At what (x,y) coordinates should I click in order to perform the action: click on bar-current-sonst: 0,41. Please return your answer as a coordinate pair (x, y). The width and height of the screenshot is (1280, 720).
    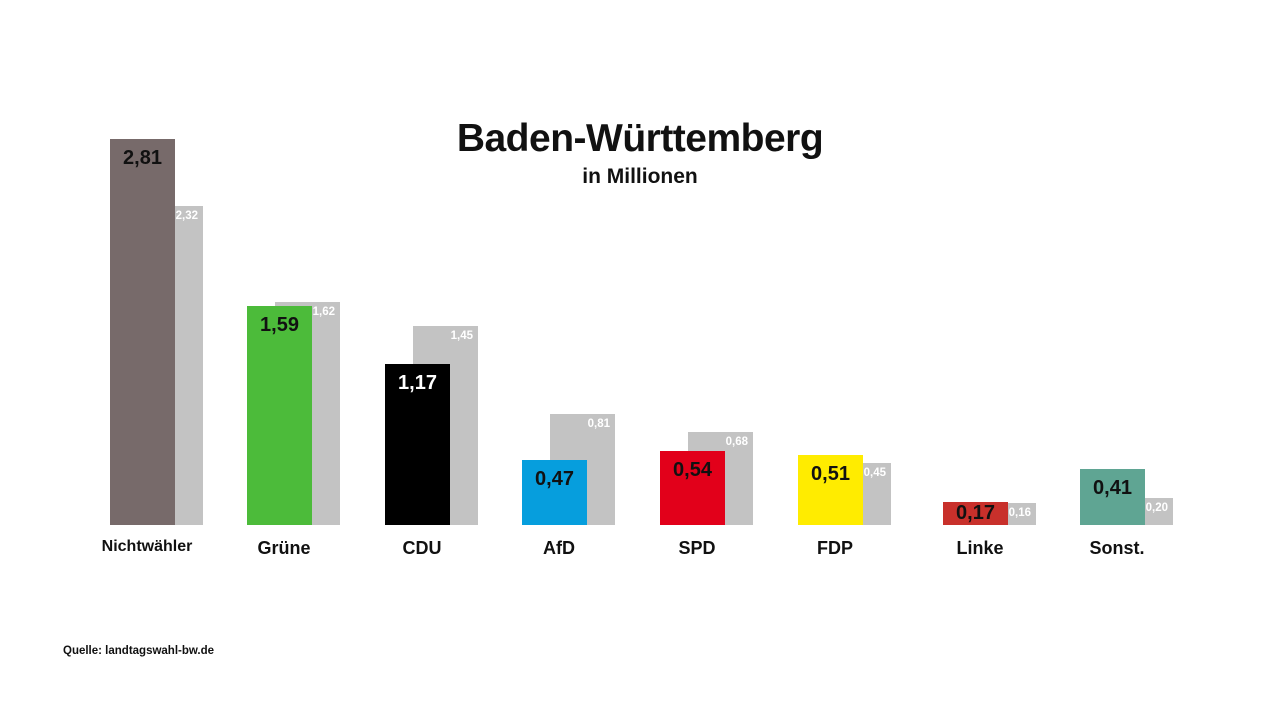
    Looking at the image, I should click on (1112, 496).